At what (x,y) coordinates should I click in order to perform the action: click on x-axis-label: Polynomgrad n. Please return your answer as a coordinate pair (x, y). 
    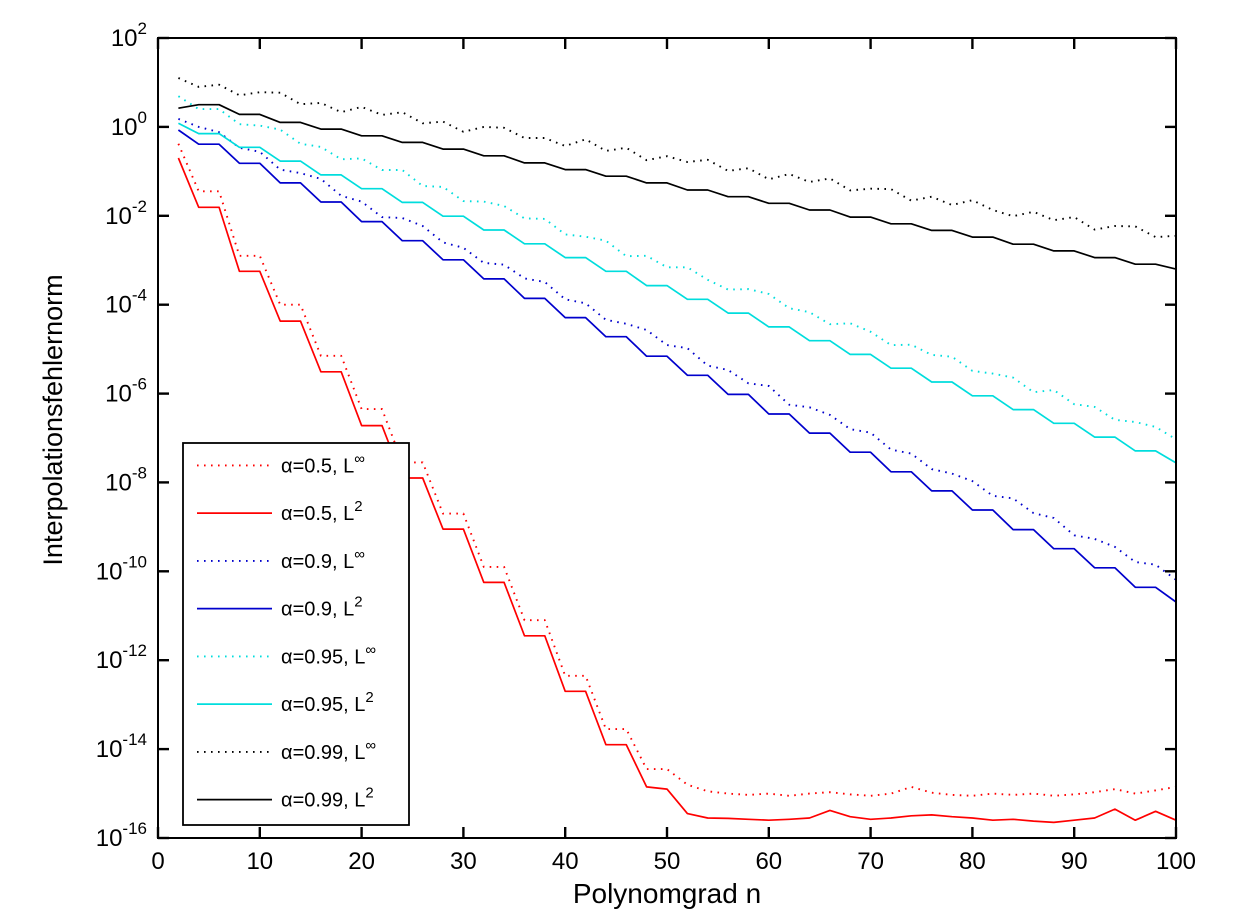
    Looking at the image, I should click on (667, 893).